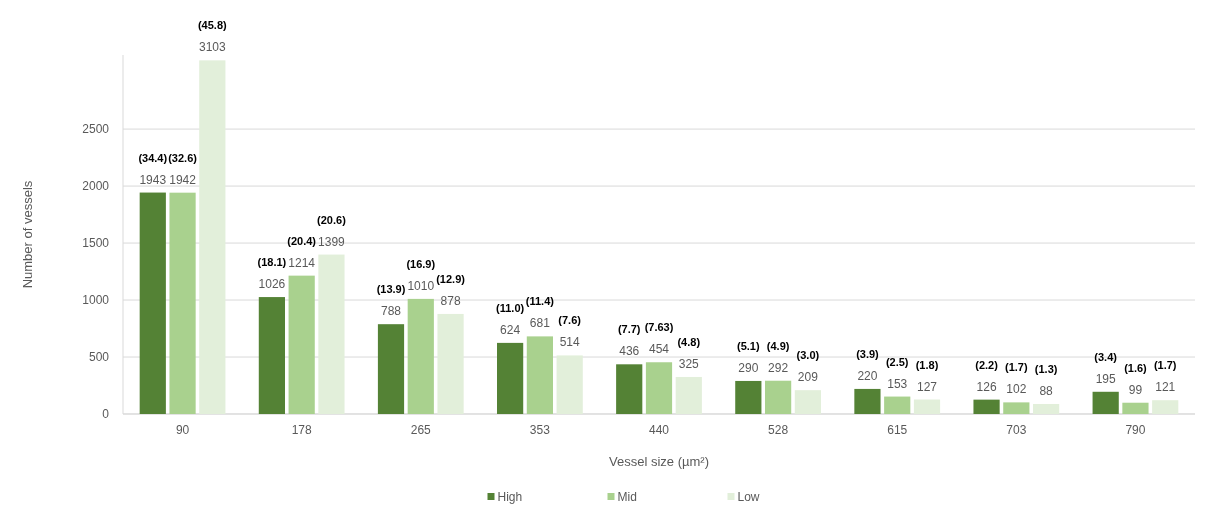 The height and width of the screenshot is (514, 1215). I want to click on annotation: (12.9), so click(451, 278).